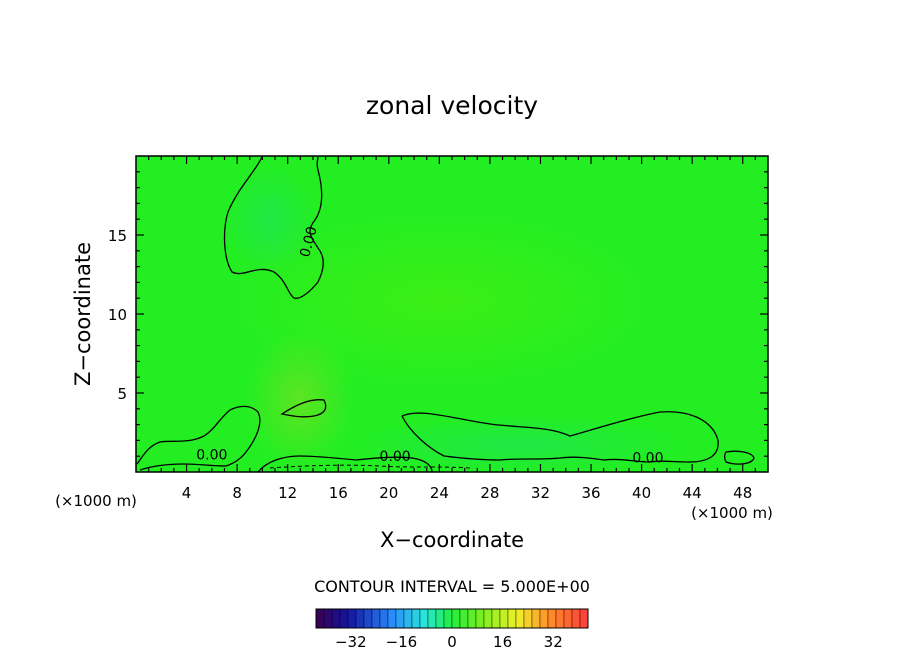 The height and width of the screenshot is (654, 904). I want to click on x-tick-label: 40, so click(641, 493).